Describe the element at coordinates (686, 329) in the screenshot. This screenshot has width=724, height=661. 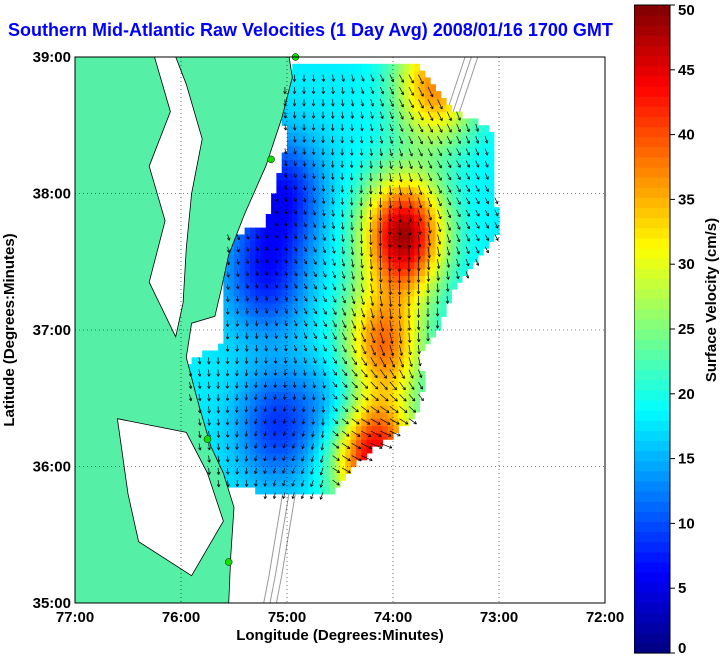
I see `colorbar-tick-label: 25` at that location.